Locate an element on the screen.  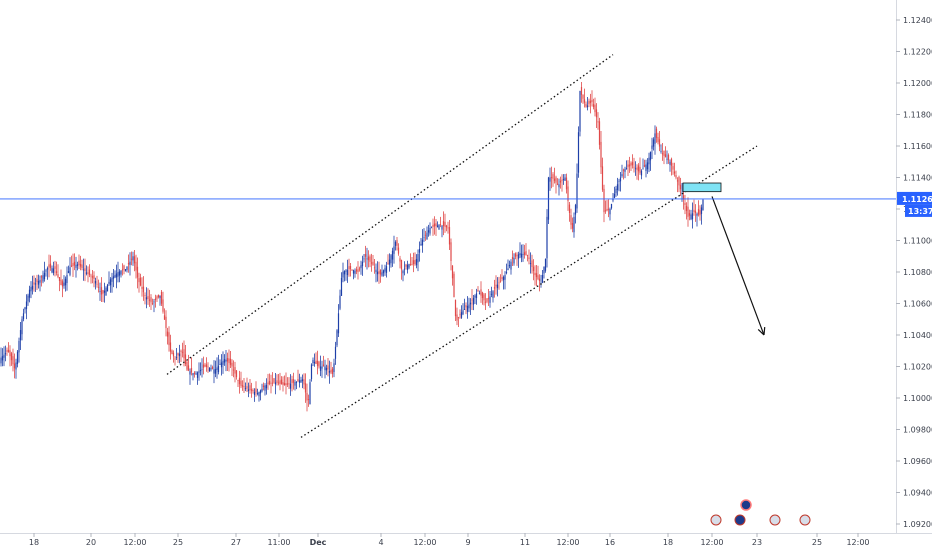
resistance-zone-box is located at coordinates (702, 187).